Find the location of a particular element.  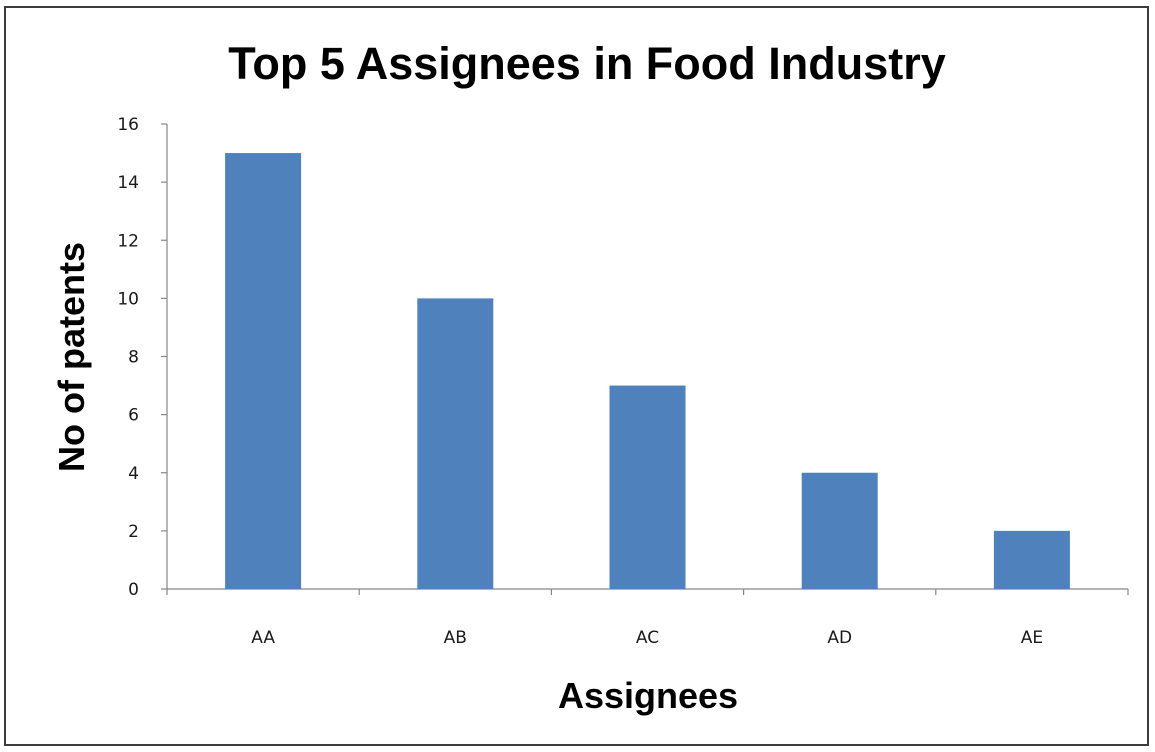

bar-ab is located at coordinates (455, 443).